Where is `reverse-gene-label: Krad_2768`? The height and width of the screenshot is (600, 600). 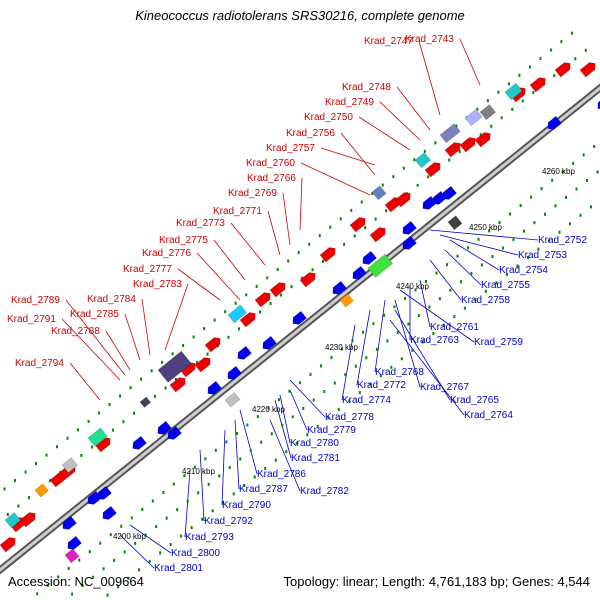
reverse-gene-label: Krad_2768 is located at coordinates (399, 372).